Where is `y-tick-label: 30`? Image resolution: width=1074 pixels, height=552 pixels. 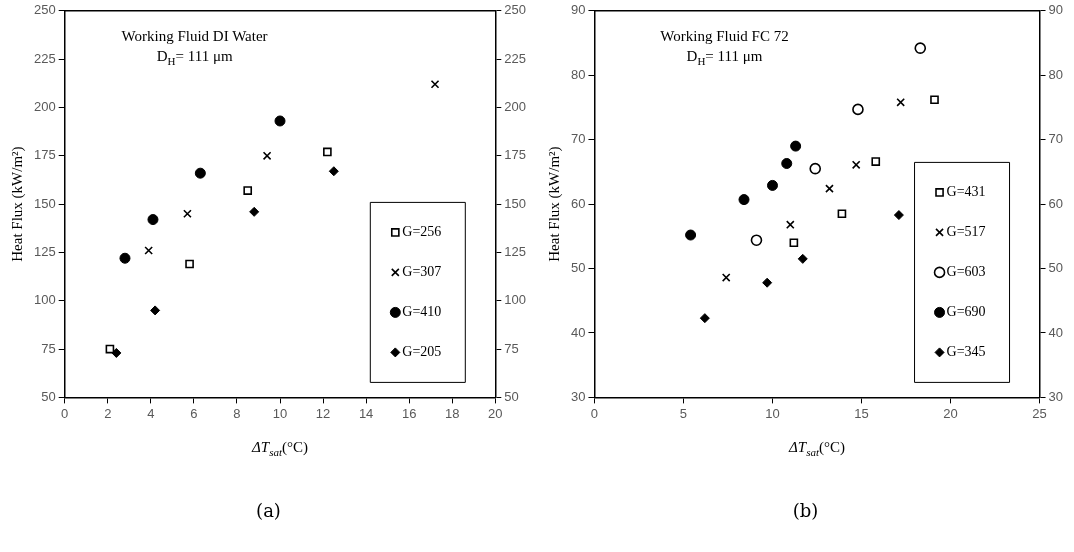 y-tick-label: 30 is located at coordinates (578, 396).